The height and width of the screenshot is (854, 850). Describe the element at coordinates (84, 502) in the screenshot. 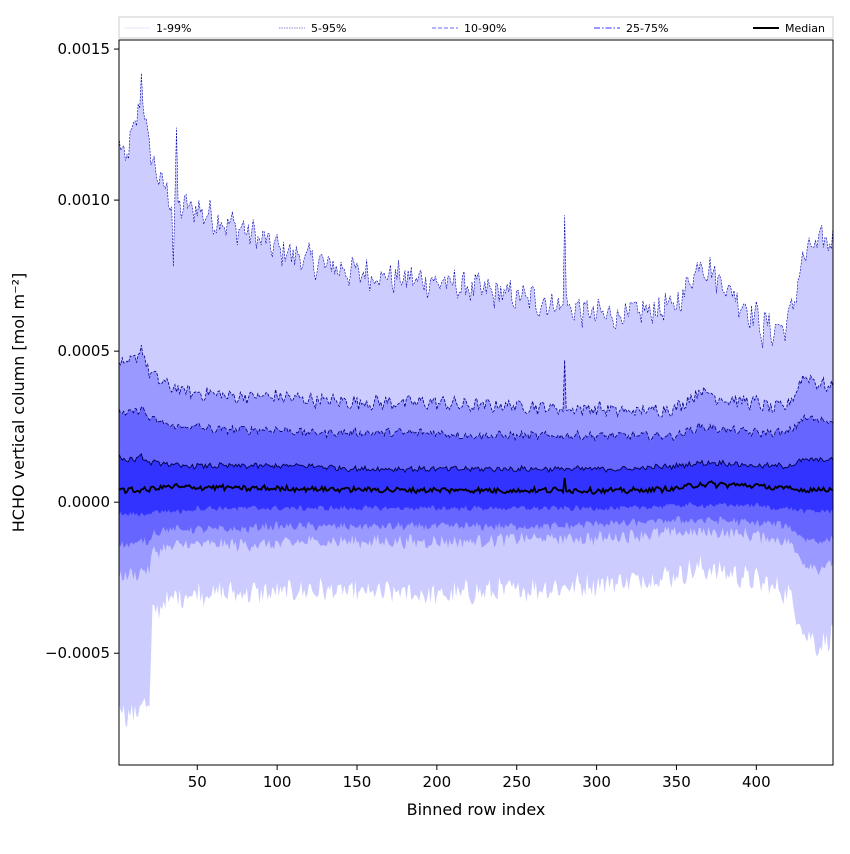

I see `y-tick-label: 0.0000` at that location.